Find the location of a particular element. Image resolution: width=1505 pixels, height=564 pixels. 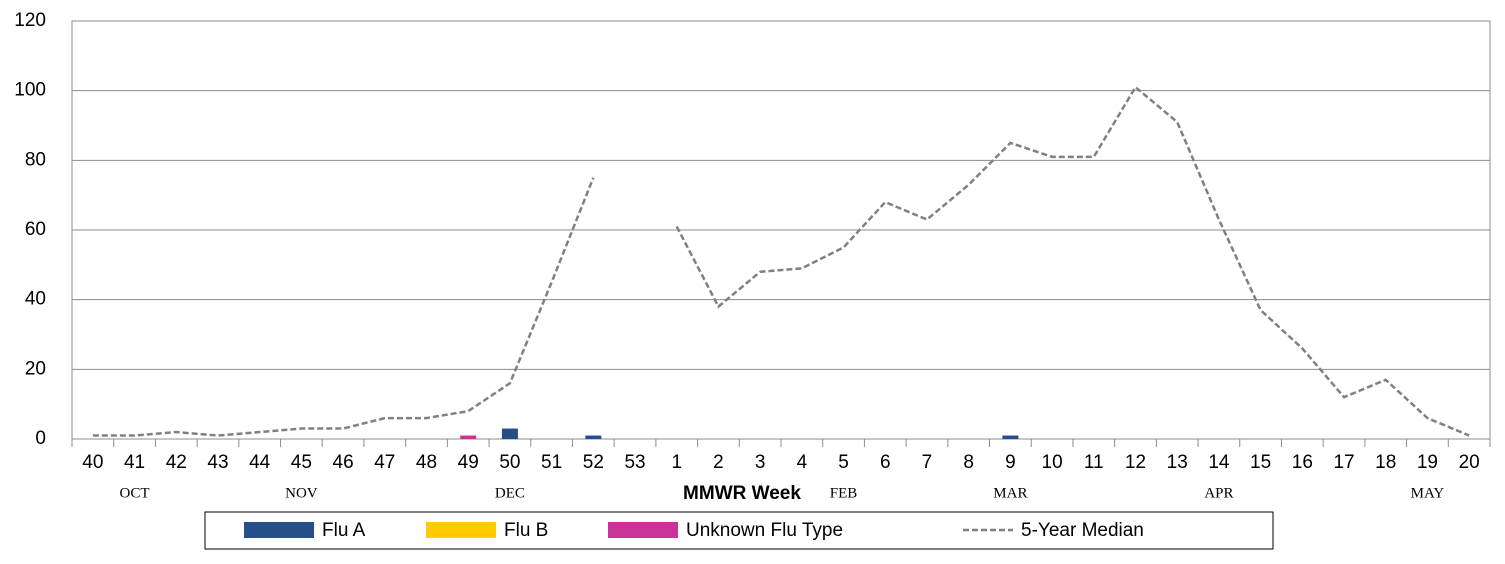

x-tick-label: 6 is located at coordinates (885, 462).